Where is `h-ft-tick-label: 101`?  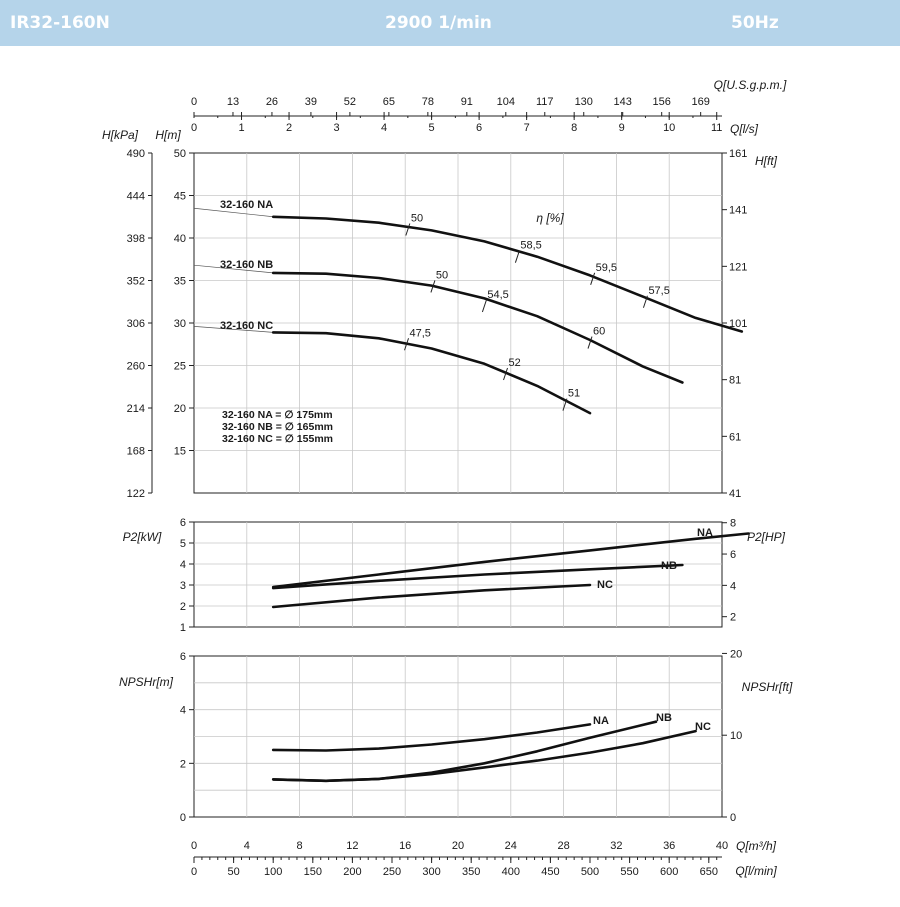 h-ft-tick-label: 101 is located at coordinates (738, 324).